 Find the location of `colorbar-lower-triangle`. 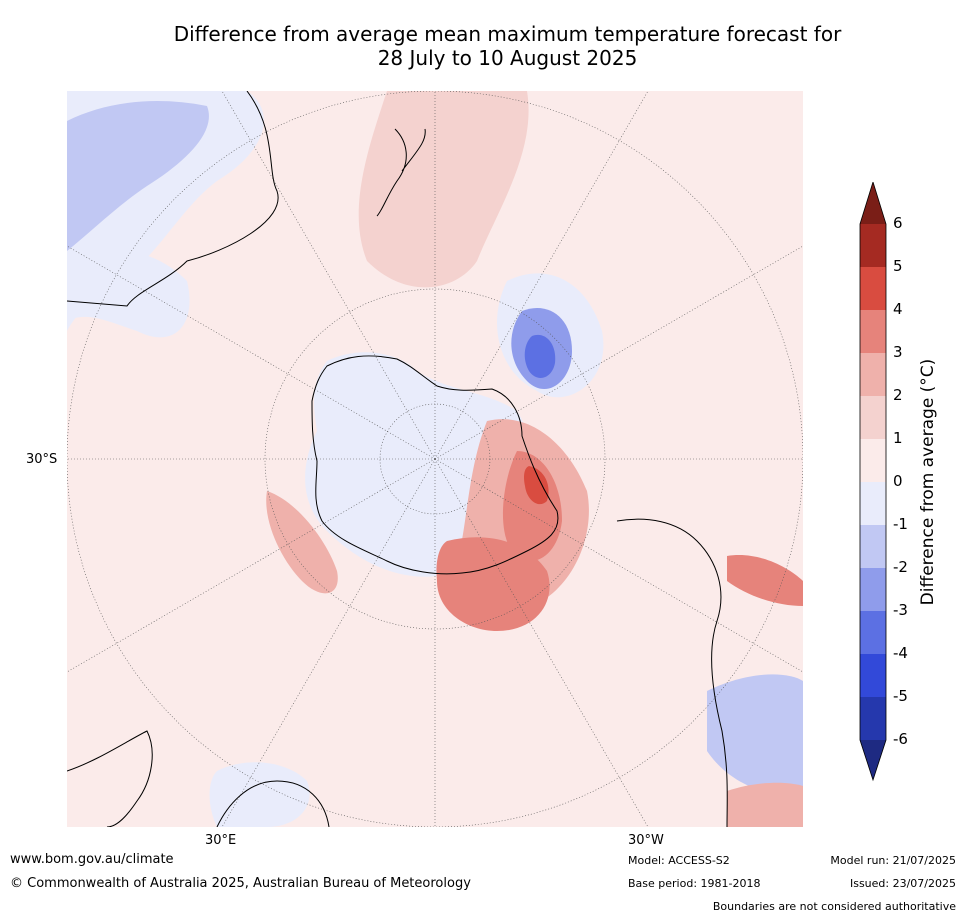

colorbar-lower-triangle is located at coordinates (873, 760).